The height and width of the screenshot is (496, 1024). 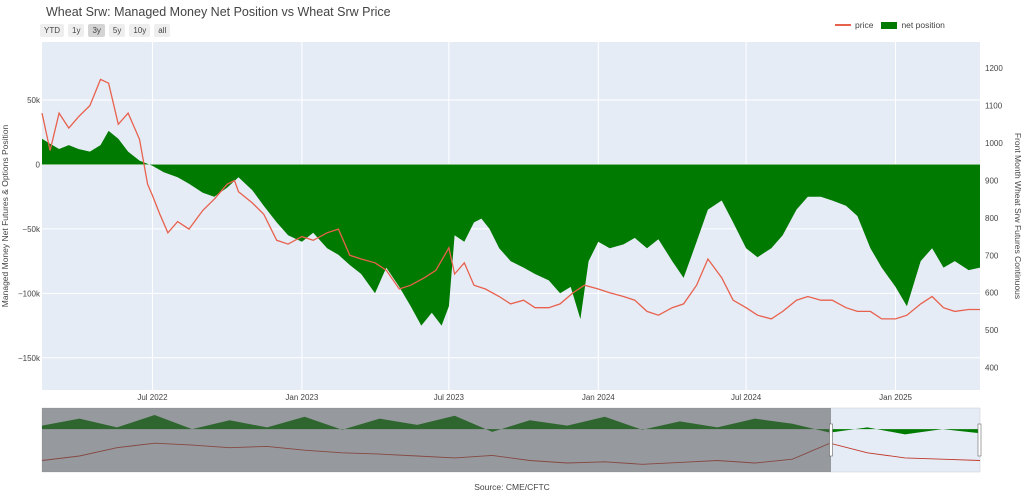 I want to click on legend-label-price: price, so click(x=864, y=25).